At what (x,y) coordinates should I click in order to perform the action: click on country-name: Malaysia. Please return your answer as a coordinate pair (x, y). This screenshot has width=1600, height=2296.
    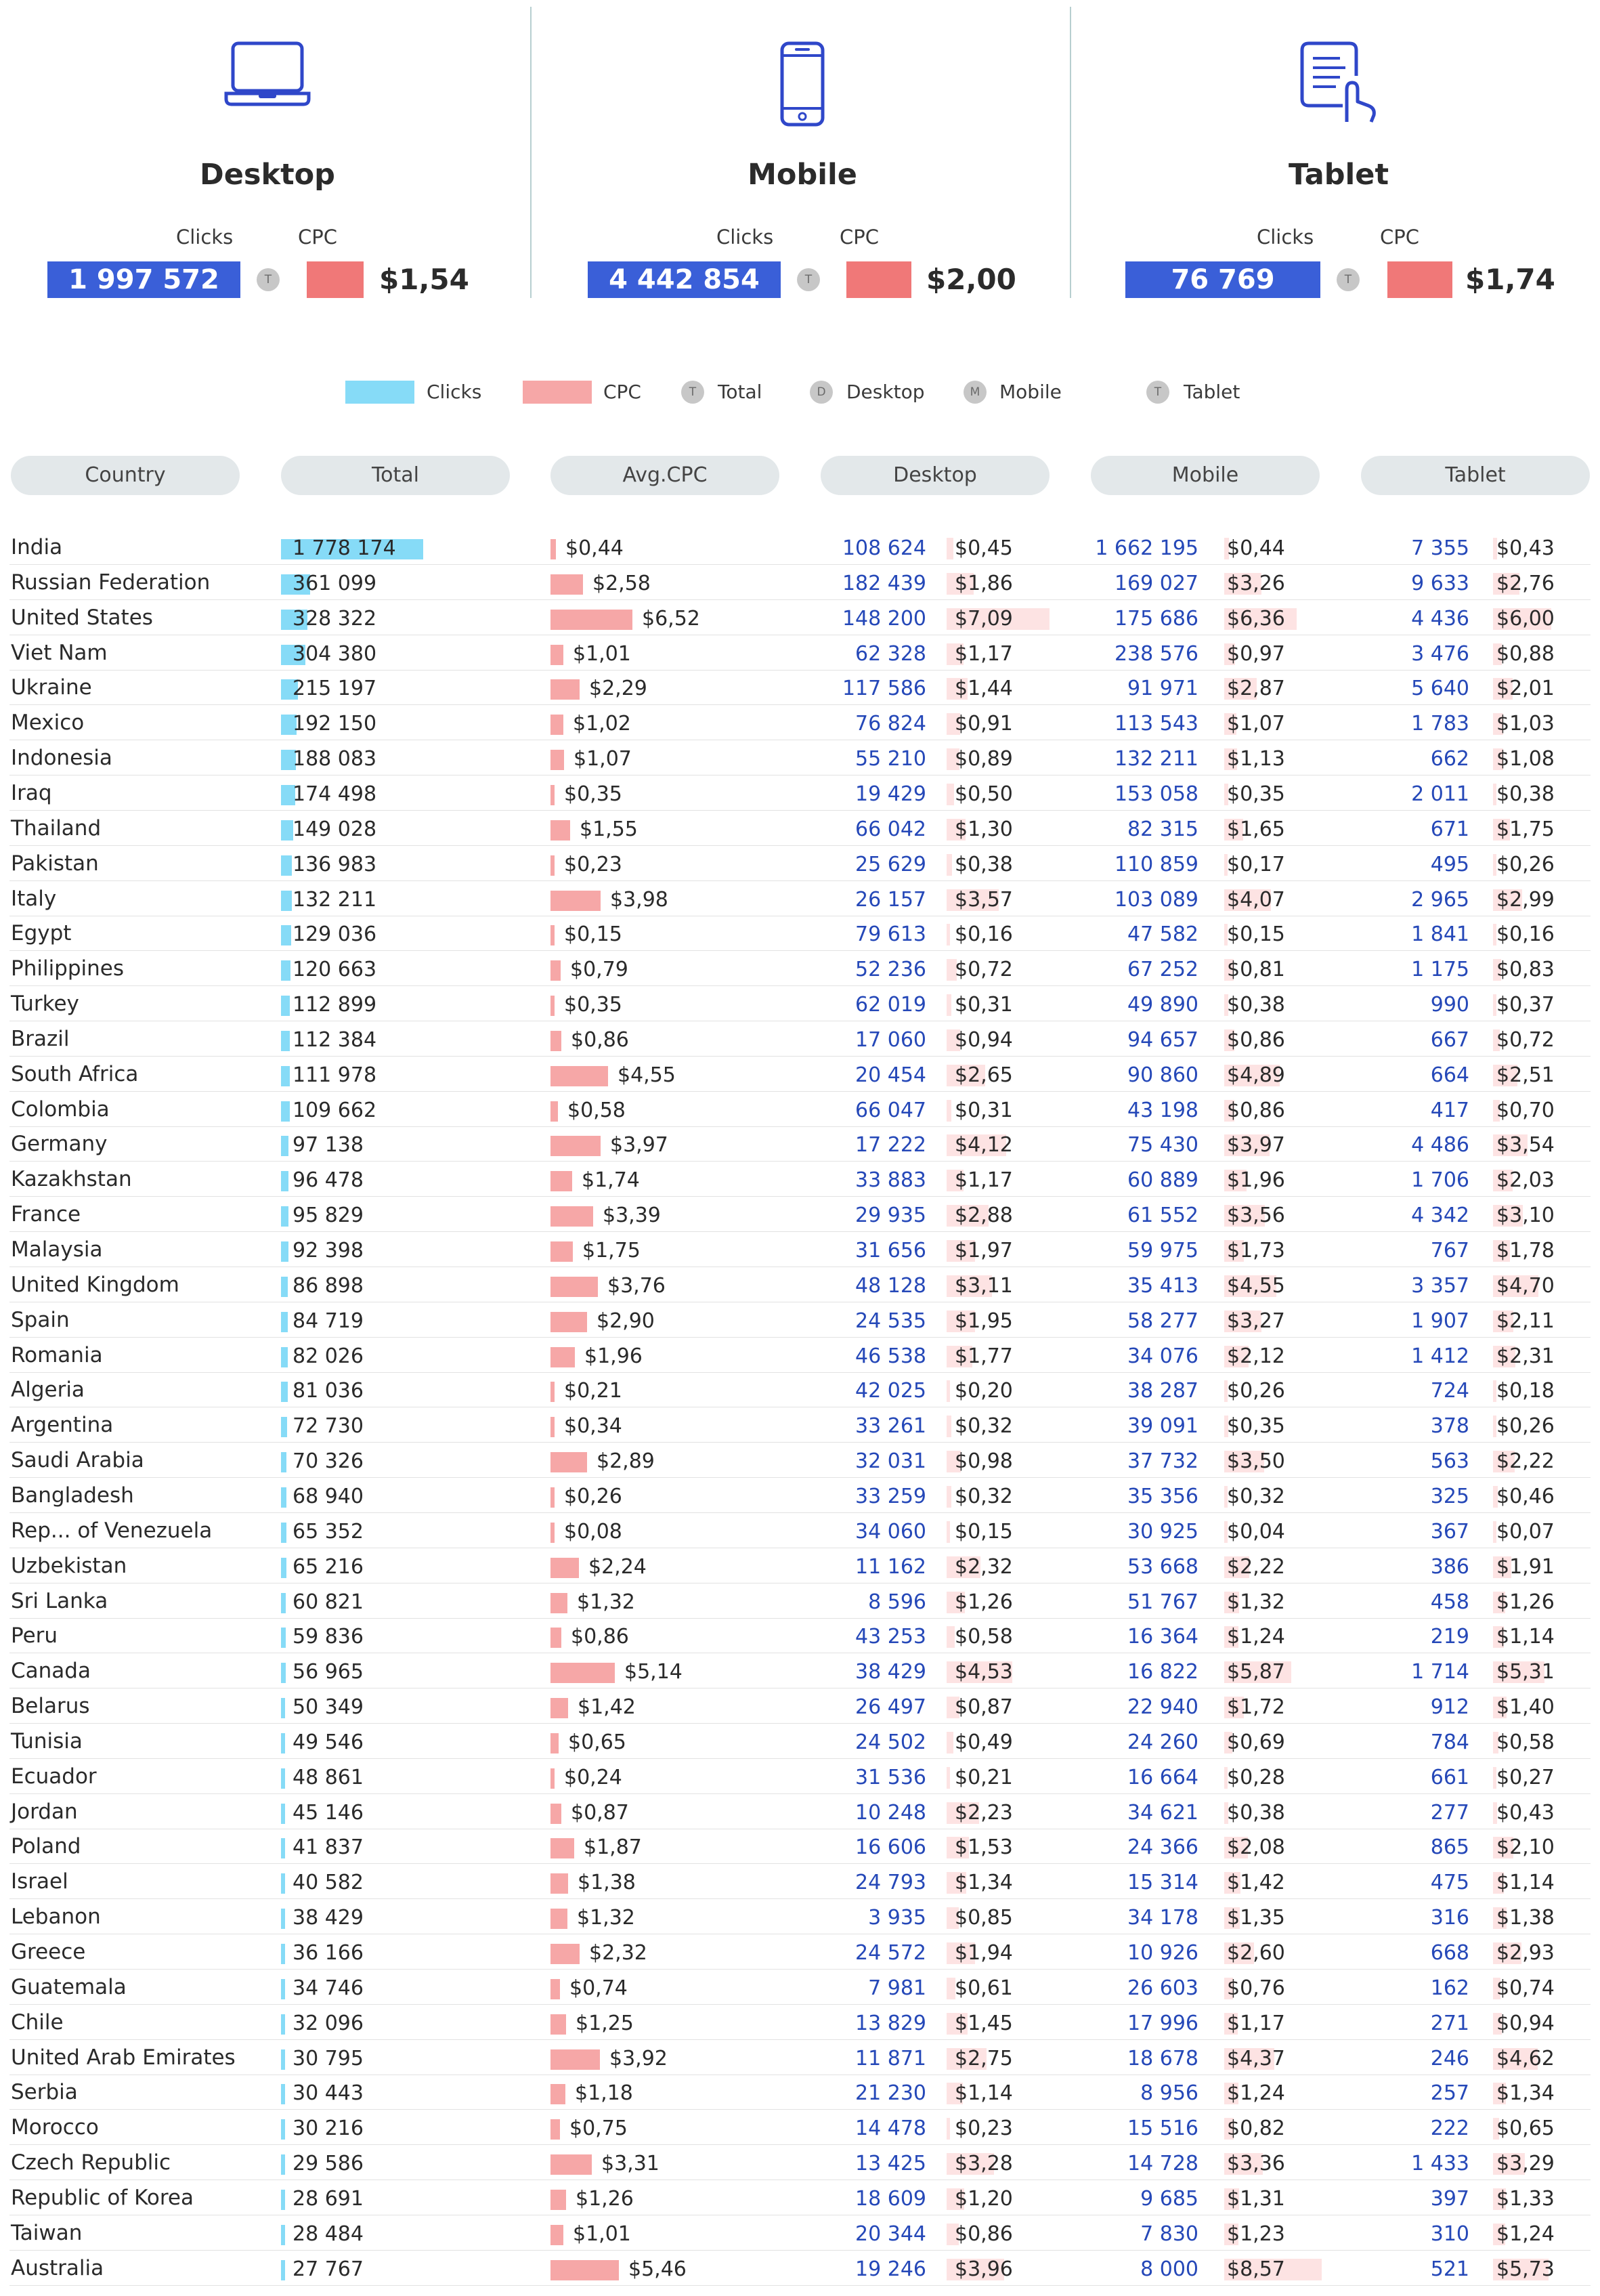
    Looking at the image, I should click on (57, 1249).